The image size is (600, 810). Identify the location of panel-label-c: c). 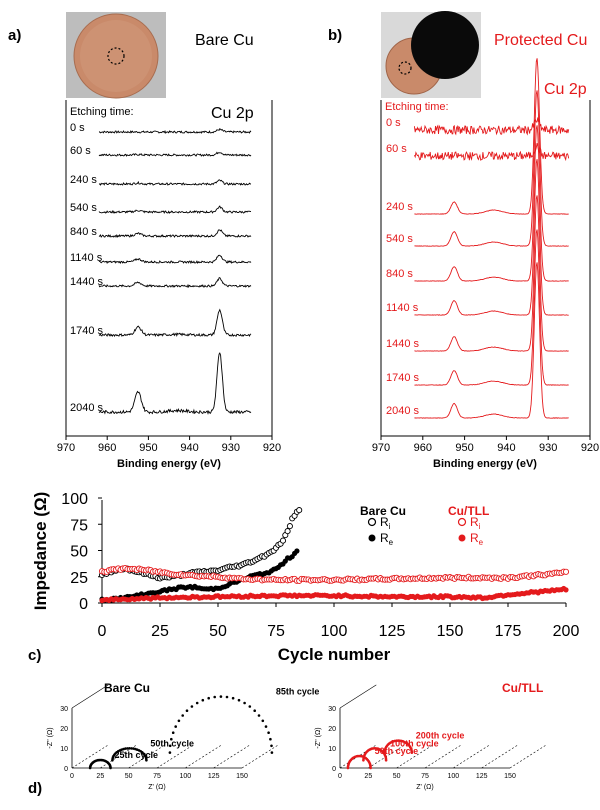
(34, 655).